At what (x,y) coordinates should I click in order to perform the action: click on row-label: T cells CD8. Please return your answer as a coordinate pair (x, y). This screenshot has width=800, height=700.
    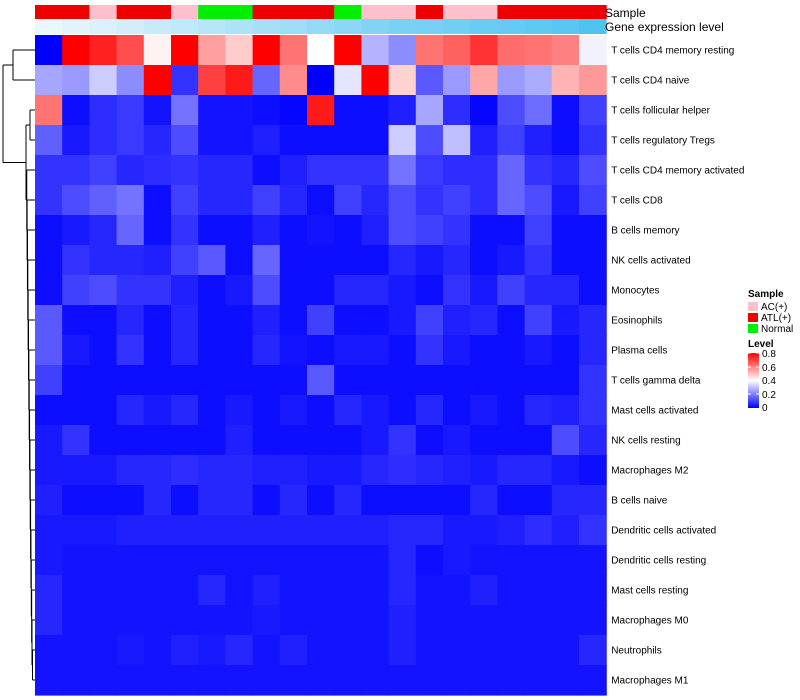
    Looking at the image, I should click on (637, 201).